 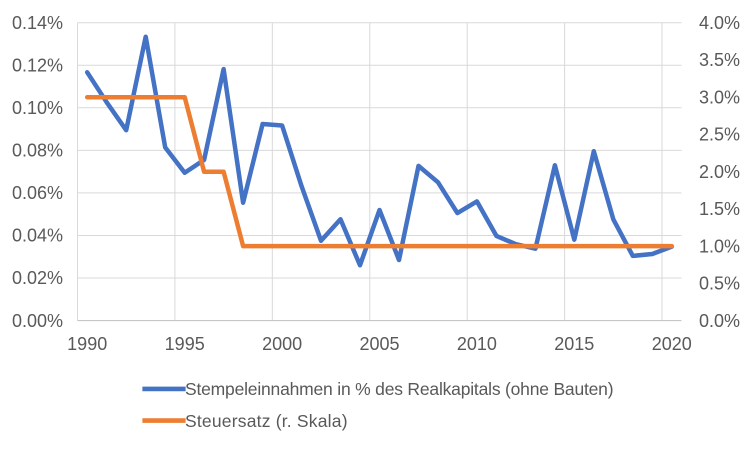 What do you see at coordinates (282, 344) in the screenshot?
I see `svg-text: 2000` at bounding box center [282, 344].